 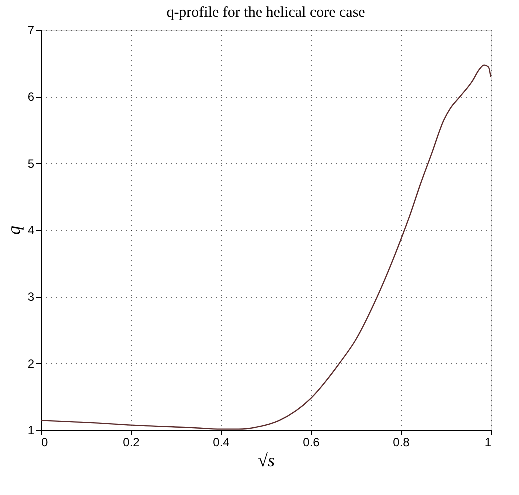 What do you see at coordinates (488, 443) in the screenshot?
I see `x-tick-label: 1` at bounding box center [488, 443].